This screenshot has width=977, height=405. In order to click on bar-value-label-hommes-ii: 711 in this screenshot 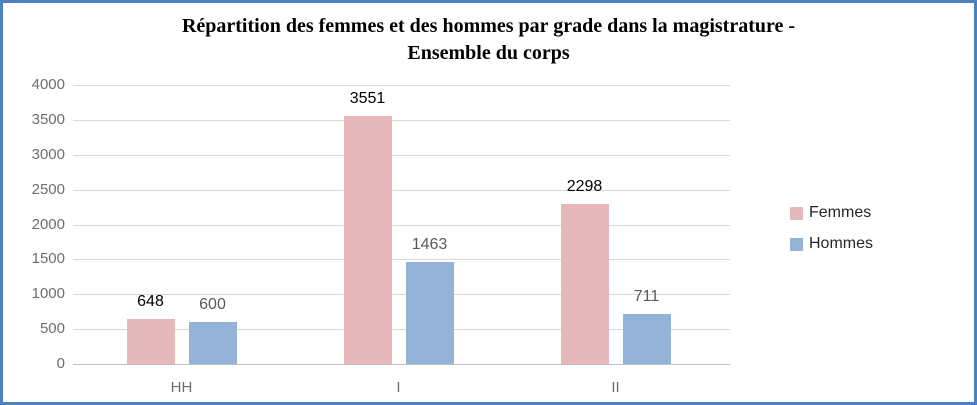, I will do `click(646, 297)`.